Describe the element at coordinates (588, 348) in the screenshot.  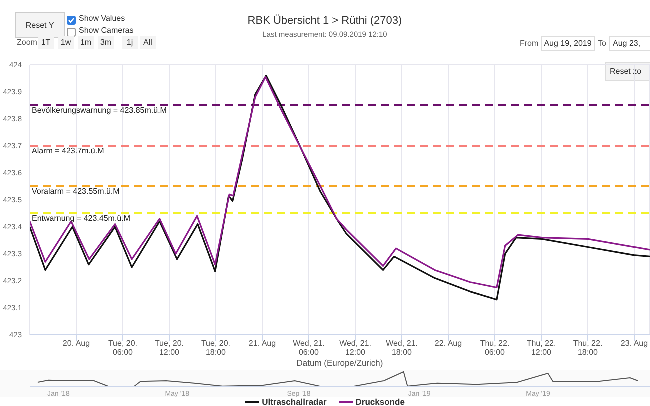
I see `x-tick-label: Thu, 22. 18:00` at that location.